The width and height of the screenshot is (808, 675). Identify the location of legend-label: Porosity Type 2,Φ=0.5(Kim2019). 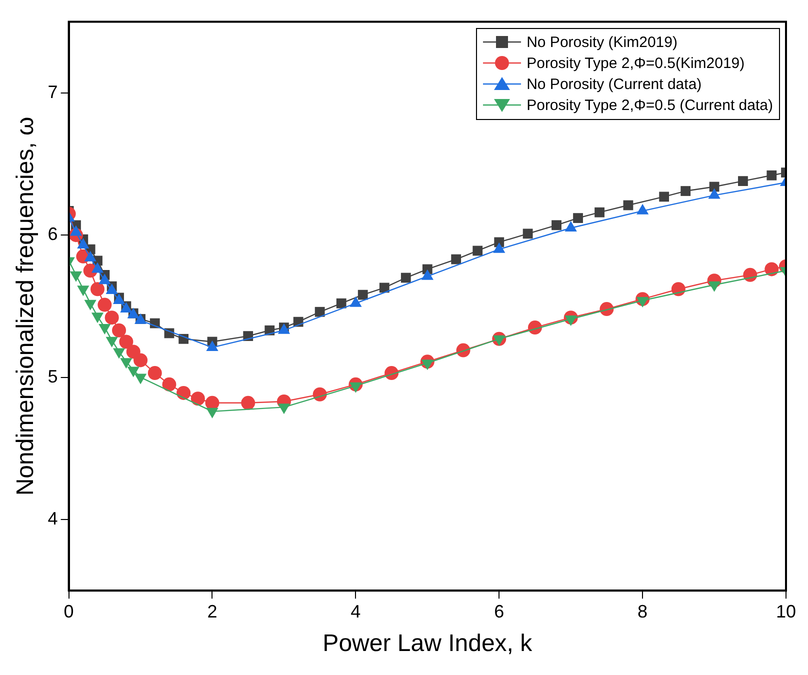
(635, 64).